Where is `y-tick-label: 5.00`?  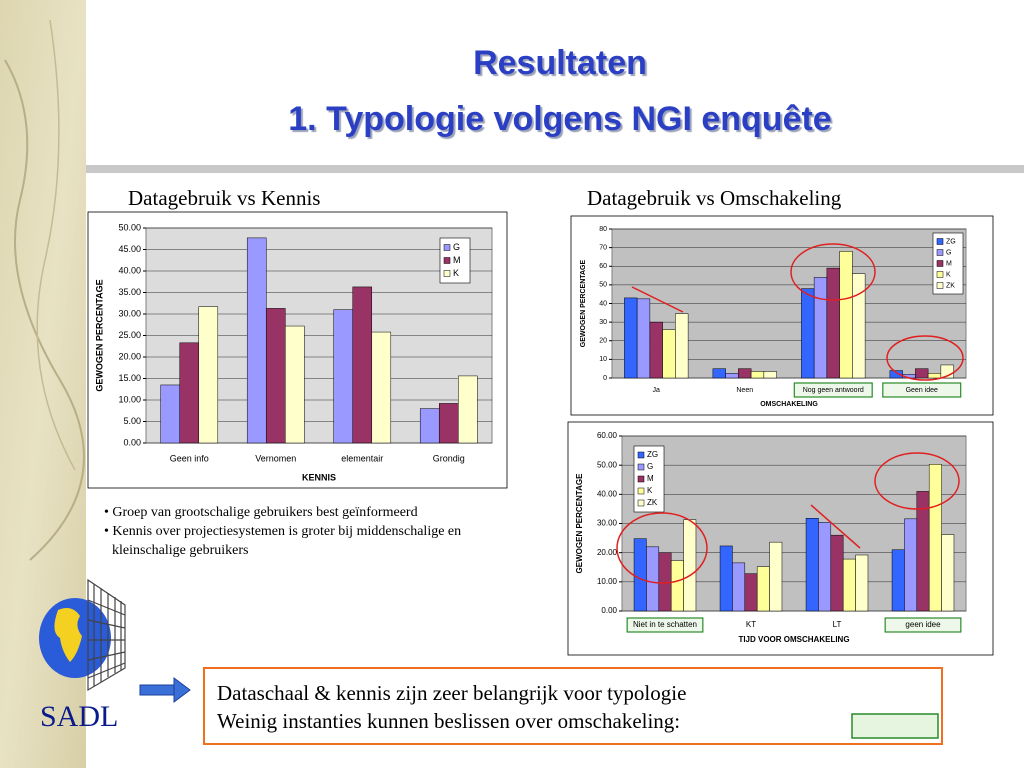 y-tick-label: 5.00 is located at coordinates (132, 421).